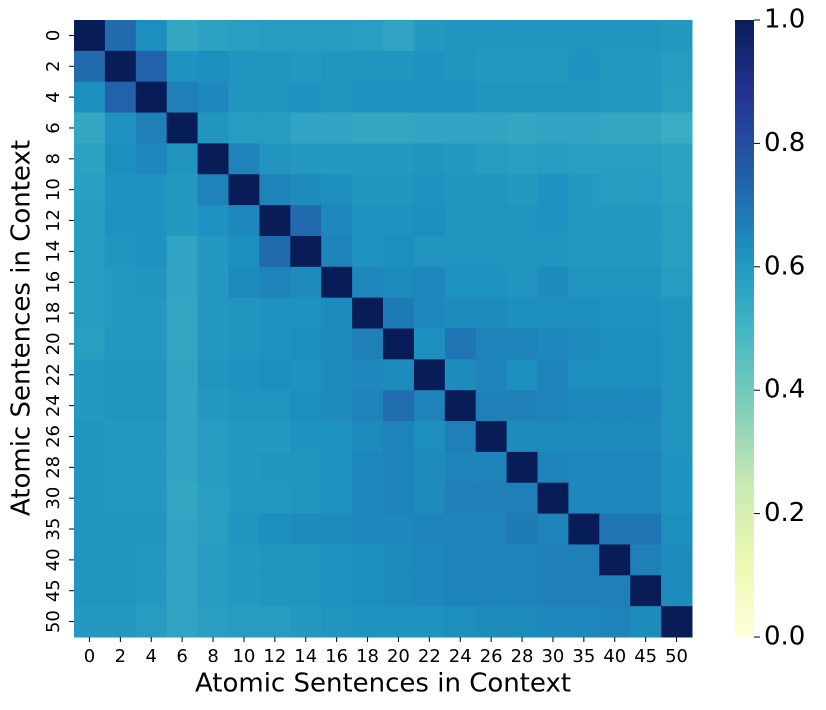 Image resolution: width=826 pixels, height=710 pixels. What do you see at coordinates (784, 266) in the screenshot?
I see `colorbar-tick-label: 0.6` at bounding box center [784, 266].